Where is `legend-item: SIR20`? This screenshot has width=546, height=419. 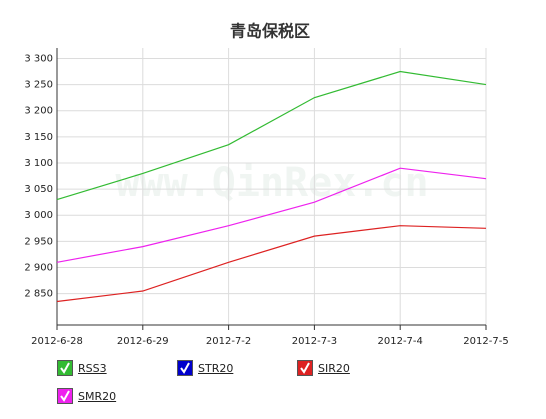
legend-item: SIR20 is located at coordinates (323, 368).